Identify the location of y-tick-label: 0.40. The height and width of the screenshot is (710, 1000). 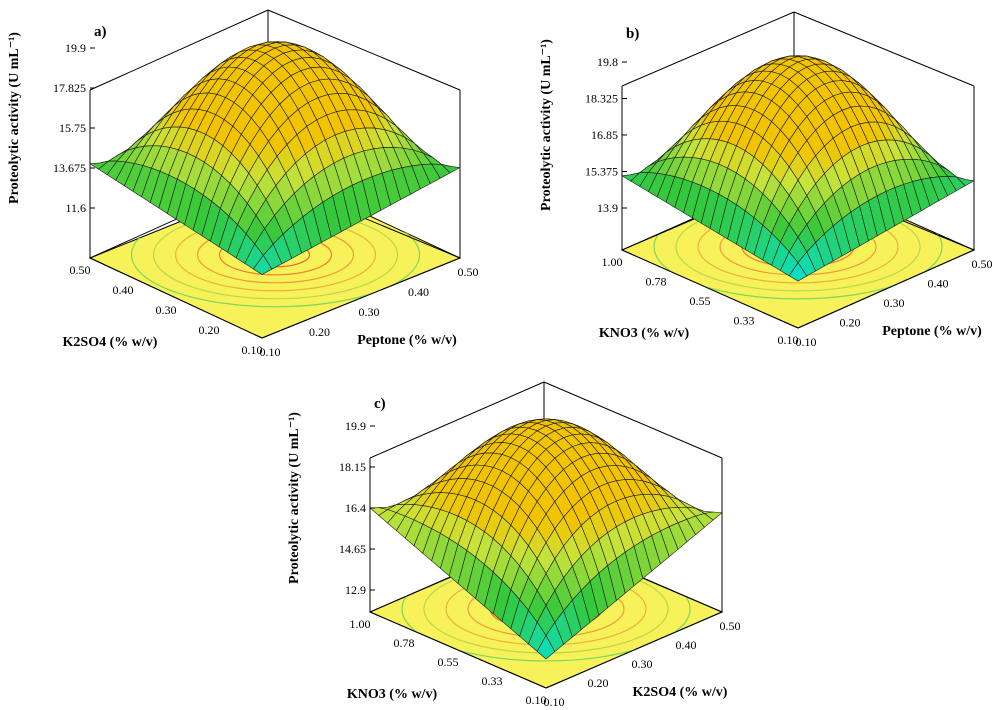
(123, 290).